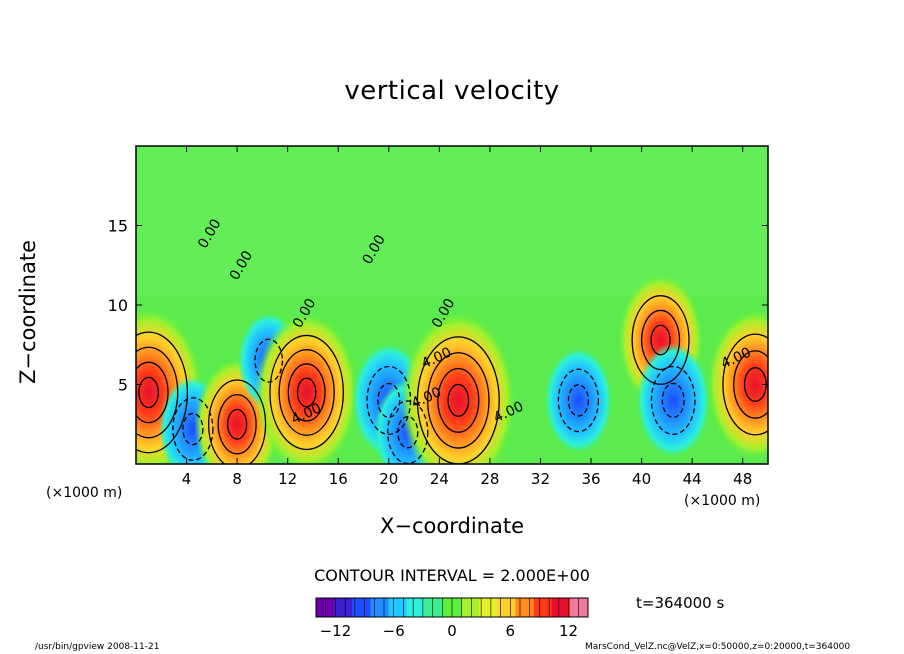  I want to click on x-unit-right: (×1000 m), so click(722, 501).